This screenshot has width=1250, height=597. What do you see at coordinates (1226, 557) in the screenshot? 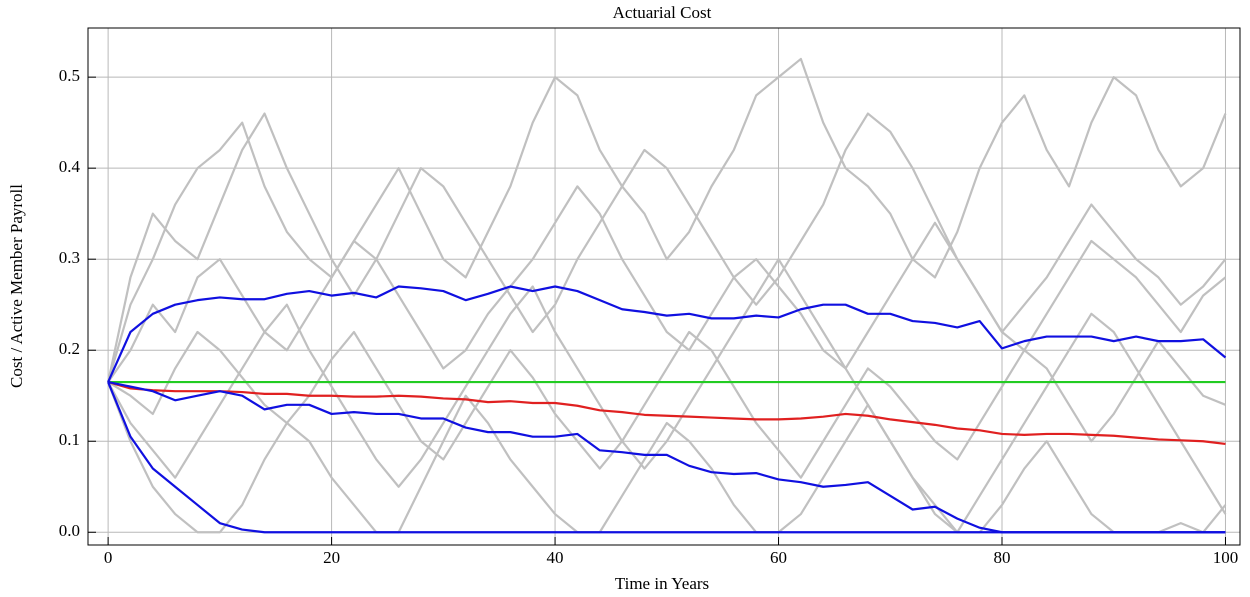
I see `x-tick-label: 100` at bounding box center [1226, 557].